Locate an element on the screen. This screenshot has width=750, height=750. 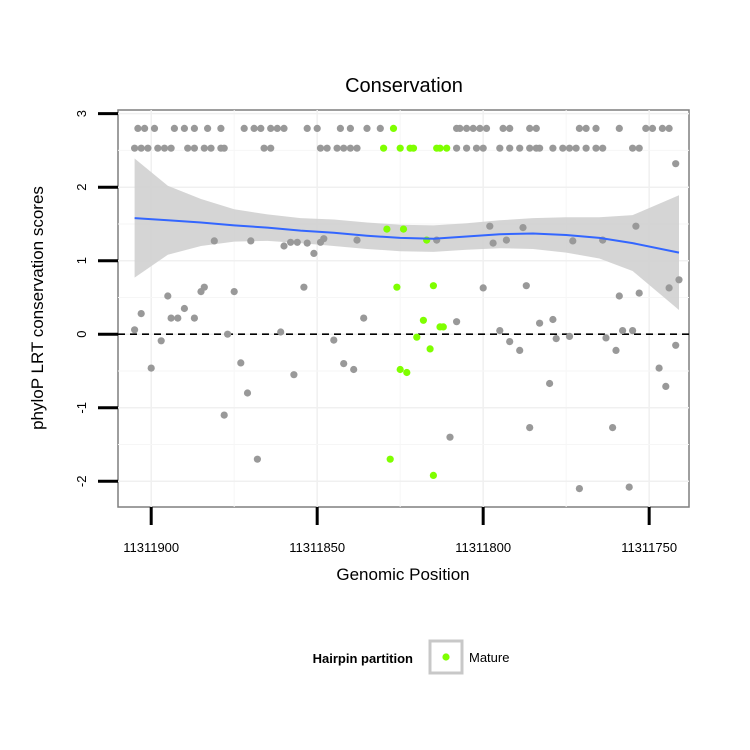
y-axis: -2 -1 0 1 2 3 is located at coordinates (96, 298).